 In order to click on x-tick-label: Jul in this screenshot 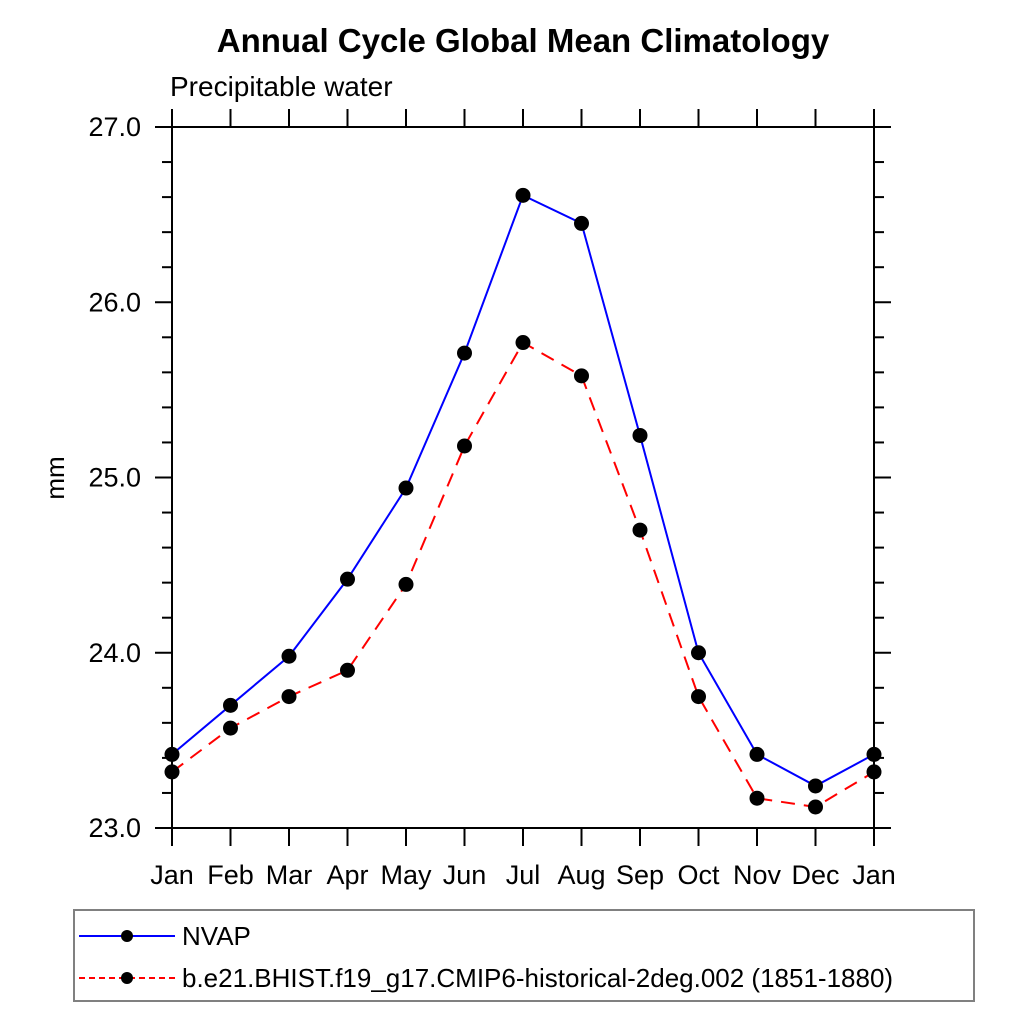, I will do `click(523, 875)`.